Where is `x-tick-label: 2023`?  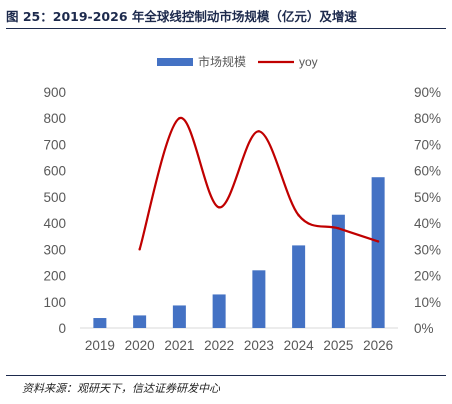 x-tick-label: 2023 is located at coordinates (259, 345).